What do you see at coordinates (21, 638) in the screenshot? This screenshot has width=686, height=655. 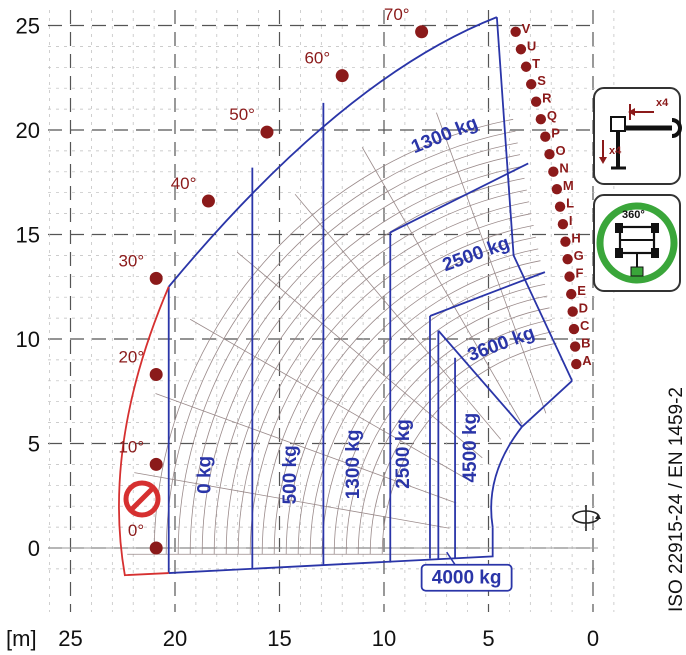 I see `x-axis-unit: [m]` at bounding box center [21, 638].